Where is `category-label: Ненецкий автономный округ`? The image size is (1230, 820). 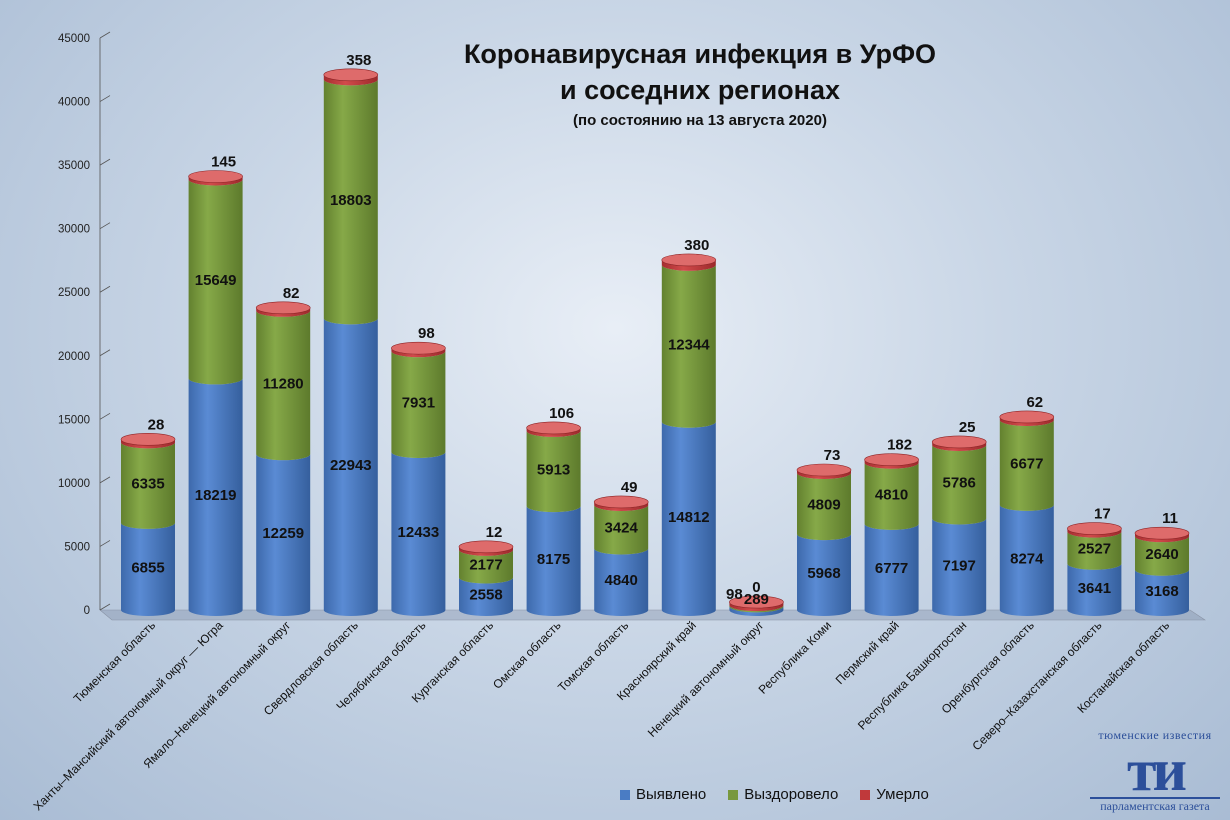
category-label: Ненецкий автономный округ is located at coordinates (706, 679).